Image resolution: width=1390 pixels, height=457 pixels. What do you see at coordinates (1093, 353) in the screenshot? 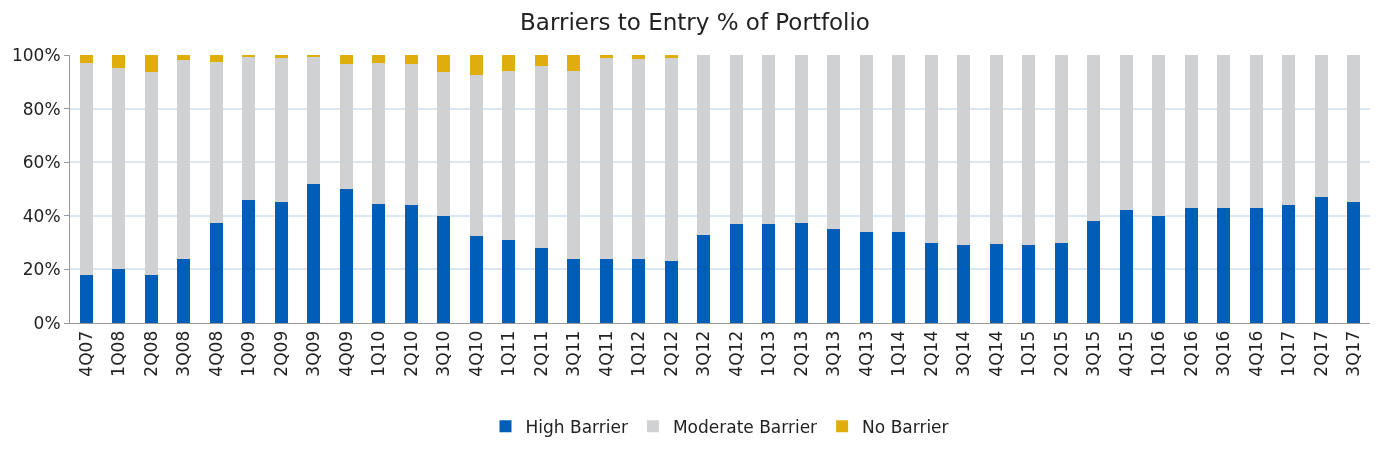
I see `x-tick-label: 3Q15` at bounding box center [1093, 353].